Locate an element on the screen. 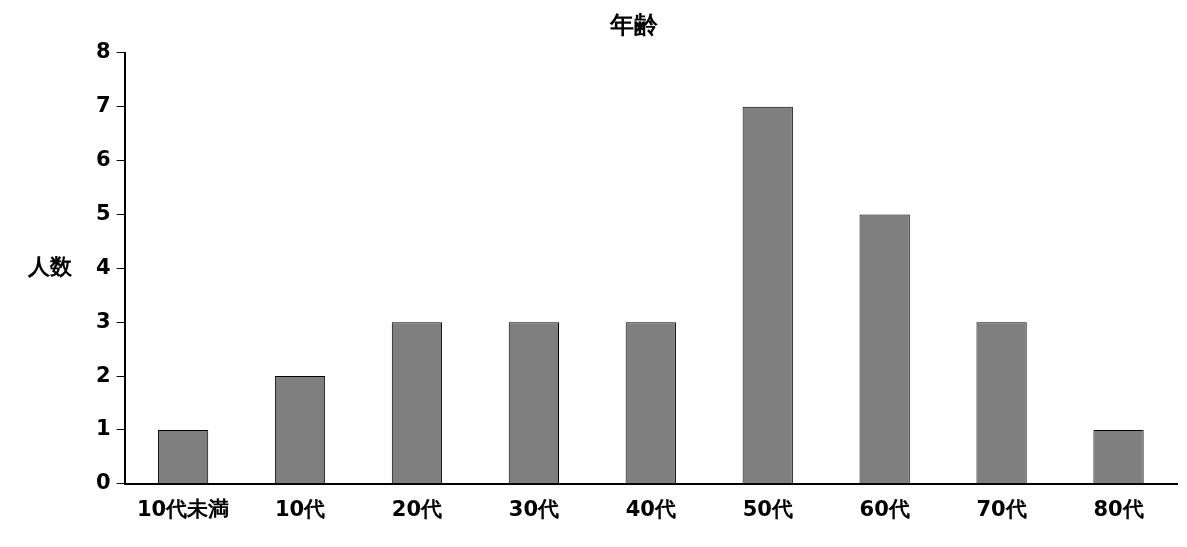 The height and width of the screenshot is (547, 1187). y-tick-label: 7 is located at coordinates (103, 105).